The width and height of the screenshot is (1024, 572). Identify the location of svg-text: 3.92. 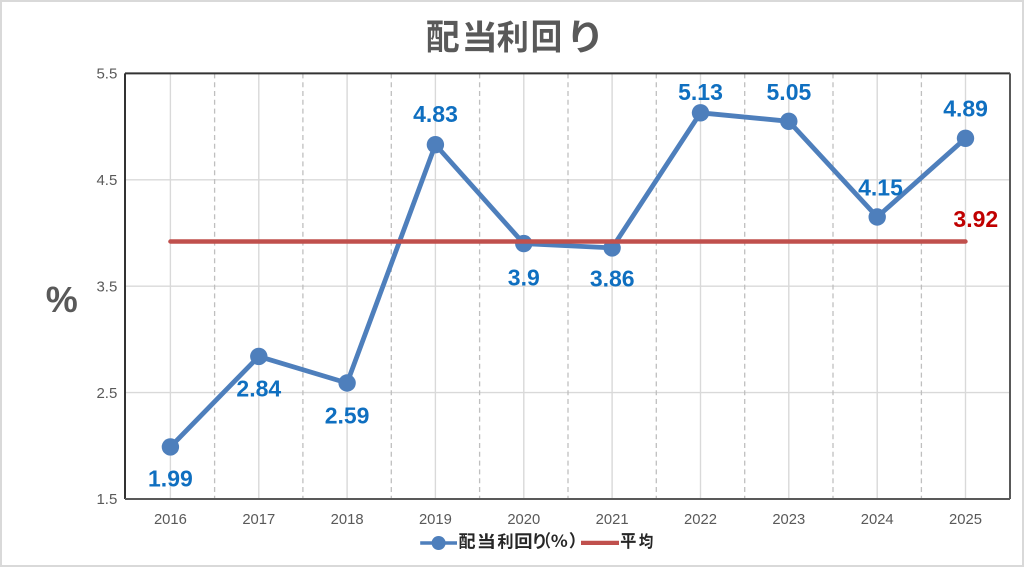
(975, 219).